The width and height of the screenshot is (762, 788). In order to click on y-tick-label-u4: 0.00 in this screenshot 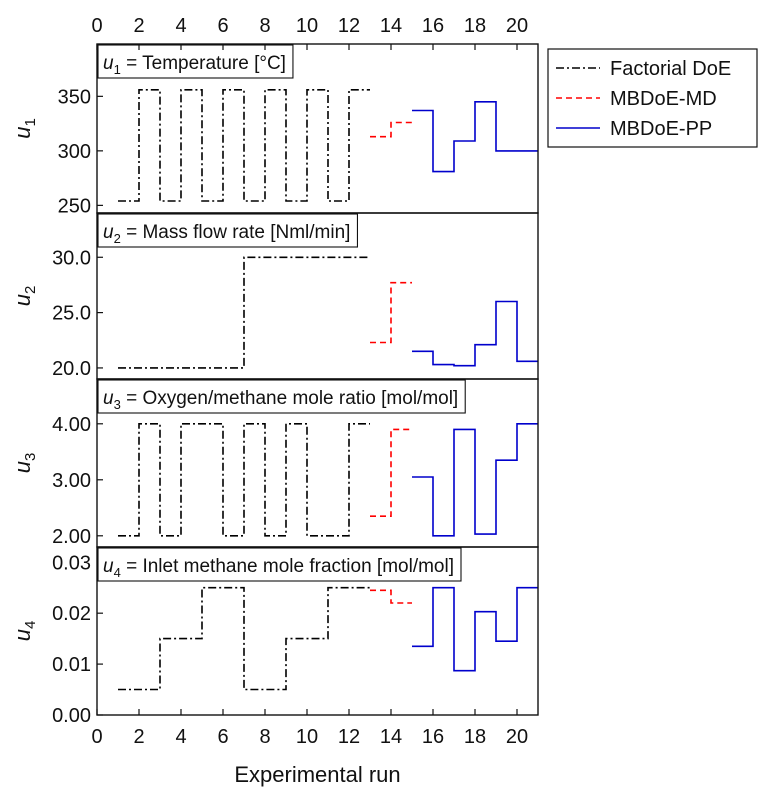, I will do `click(71, 716)`.